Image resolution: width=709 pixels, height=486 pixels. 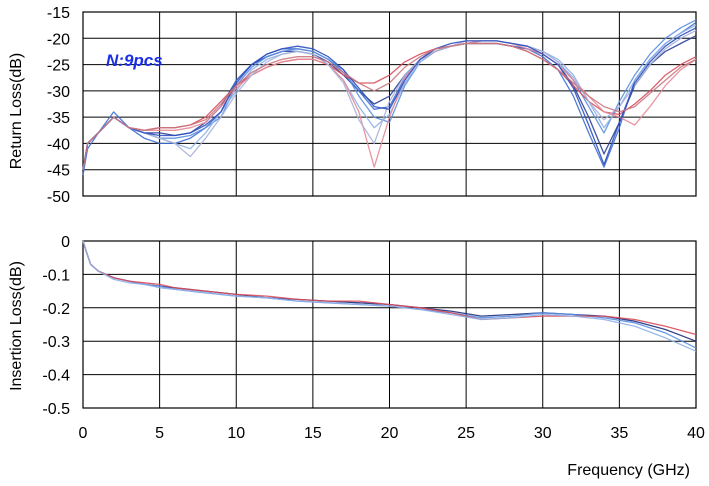 What do you see at coordinates (58, 39) in the screenshot?
I see `top-y-tick-label: -20` at bounding box center [58, 39].